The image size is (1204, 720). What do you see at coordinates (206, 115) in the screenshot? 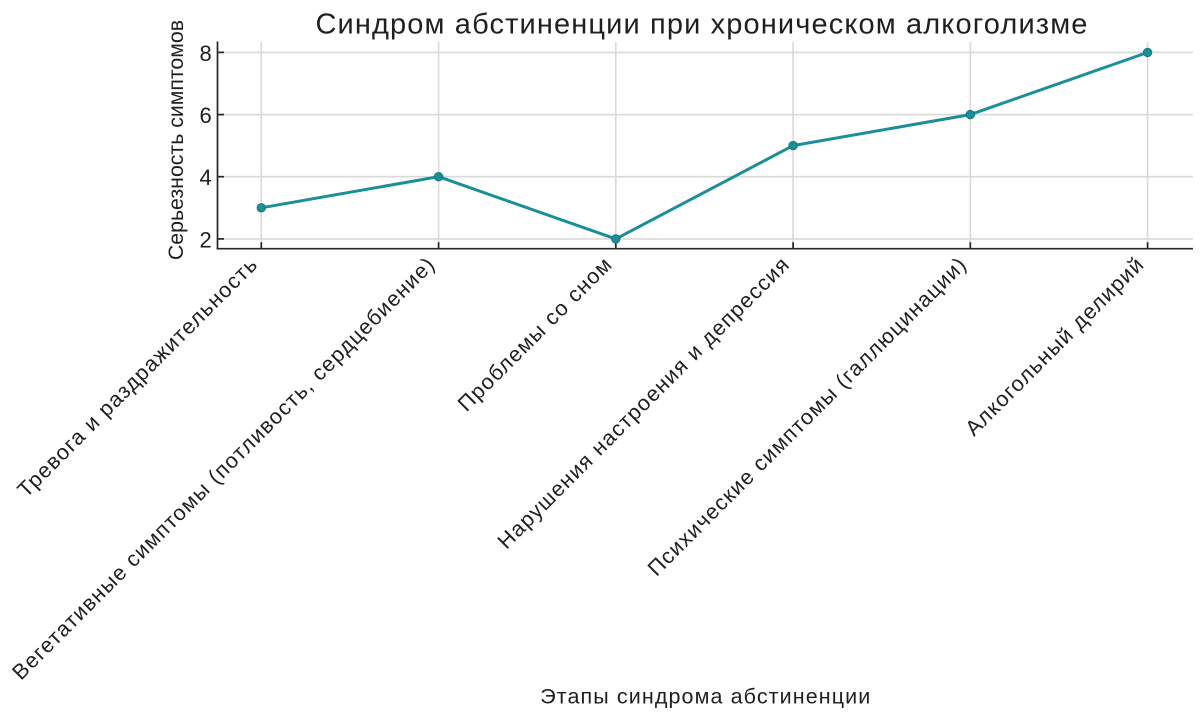
I see `svg-text: 6` at bounding box center [206, 115].